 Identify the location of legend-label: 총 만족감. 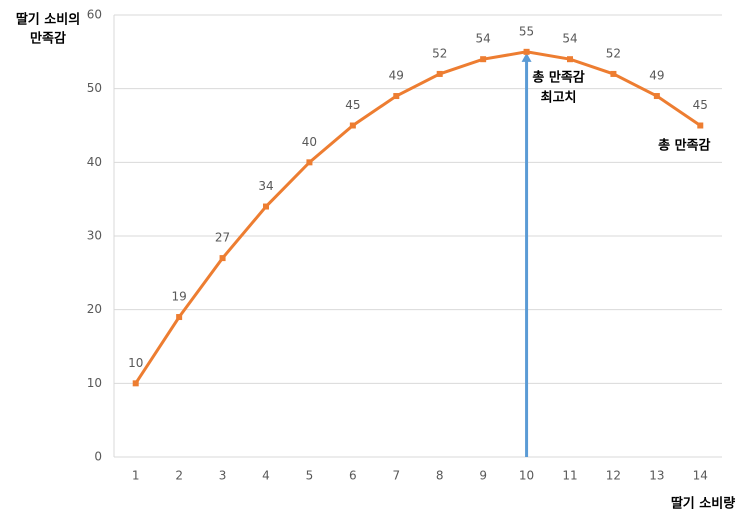
(684, 146).